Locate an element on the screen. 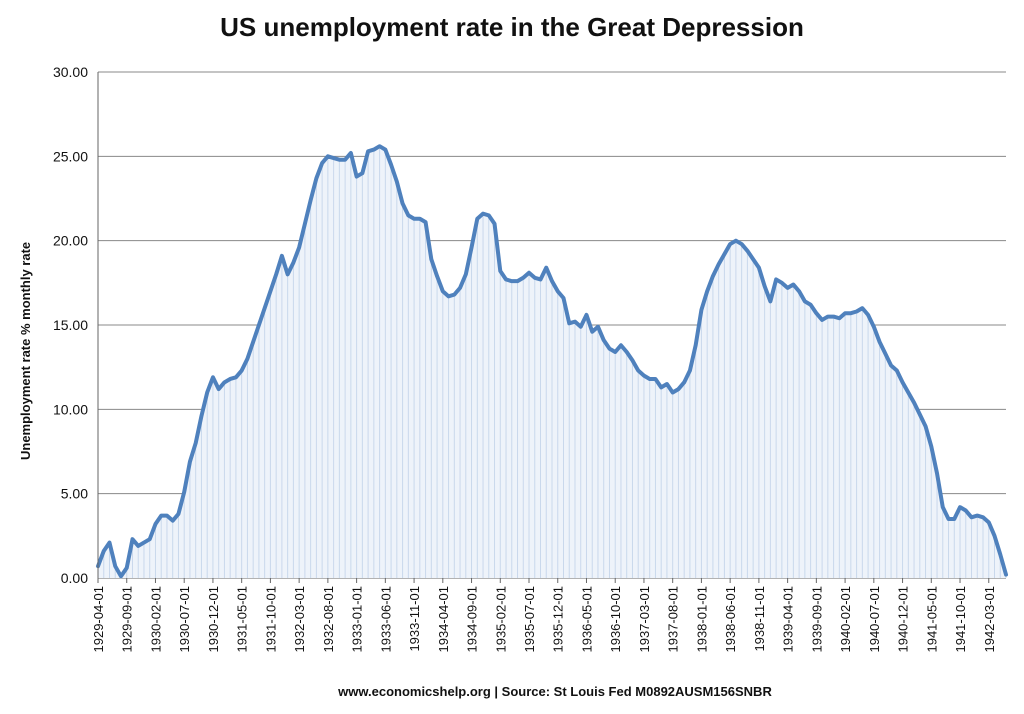 The image size is (1024, 714). x-tick-label: 1931-05-01 is located at coordinates (242, 619).